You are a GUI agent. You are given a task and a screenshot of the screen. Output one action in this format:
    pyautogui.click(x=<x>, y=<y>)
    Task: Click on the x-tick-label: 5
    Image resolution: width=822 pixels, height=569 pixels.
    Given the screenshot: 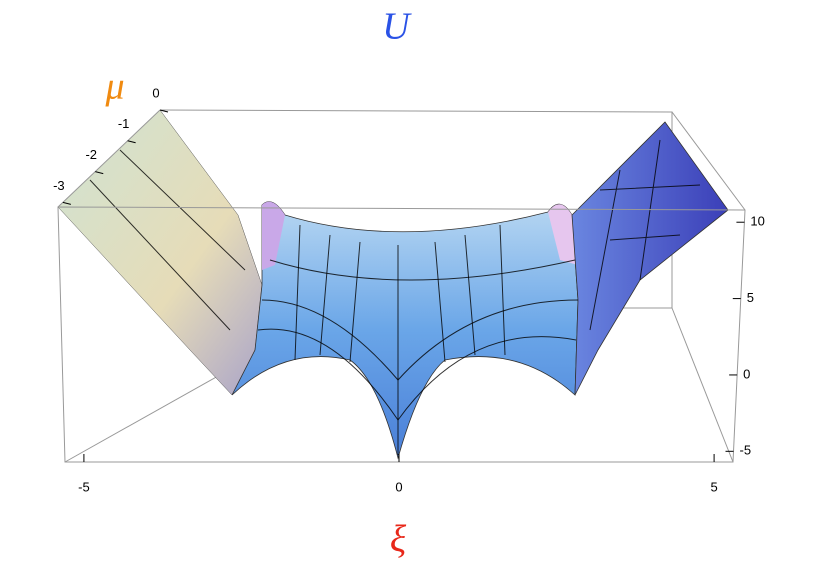 What is the action you would take?
    pyautogui.click(x=713, y=486)
    